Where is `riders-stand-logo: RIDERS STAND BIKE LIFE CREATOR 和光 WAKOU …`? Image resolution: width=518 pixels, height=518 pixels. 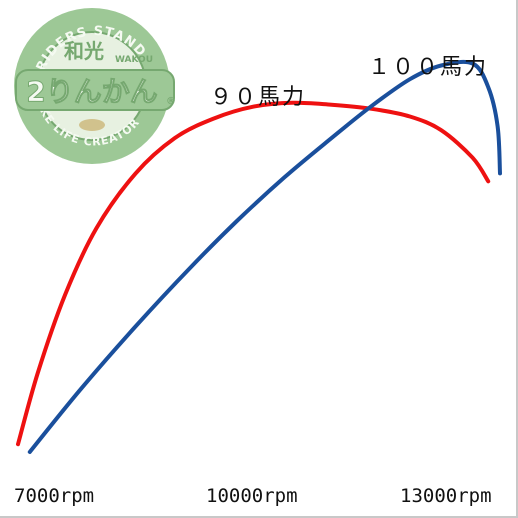 riders-stand-logo: RIDERS STAND BIKE LIFE CREATOR 和光 WAKOU … is located at coordinates (95, 86).